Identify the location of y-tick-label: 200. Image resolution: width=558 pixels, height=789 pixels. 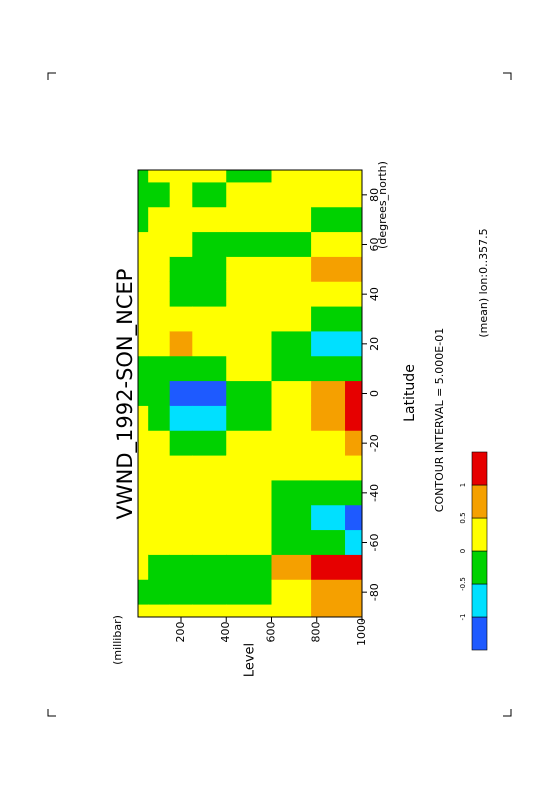
(180, 632).